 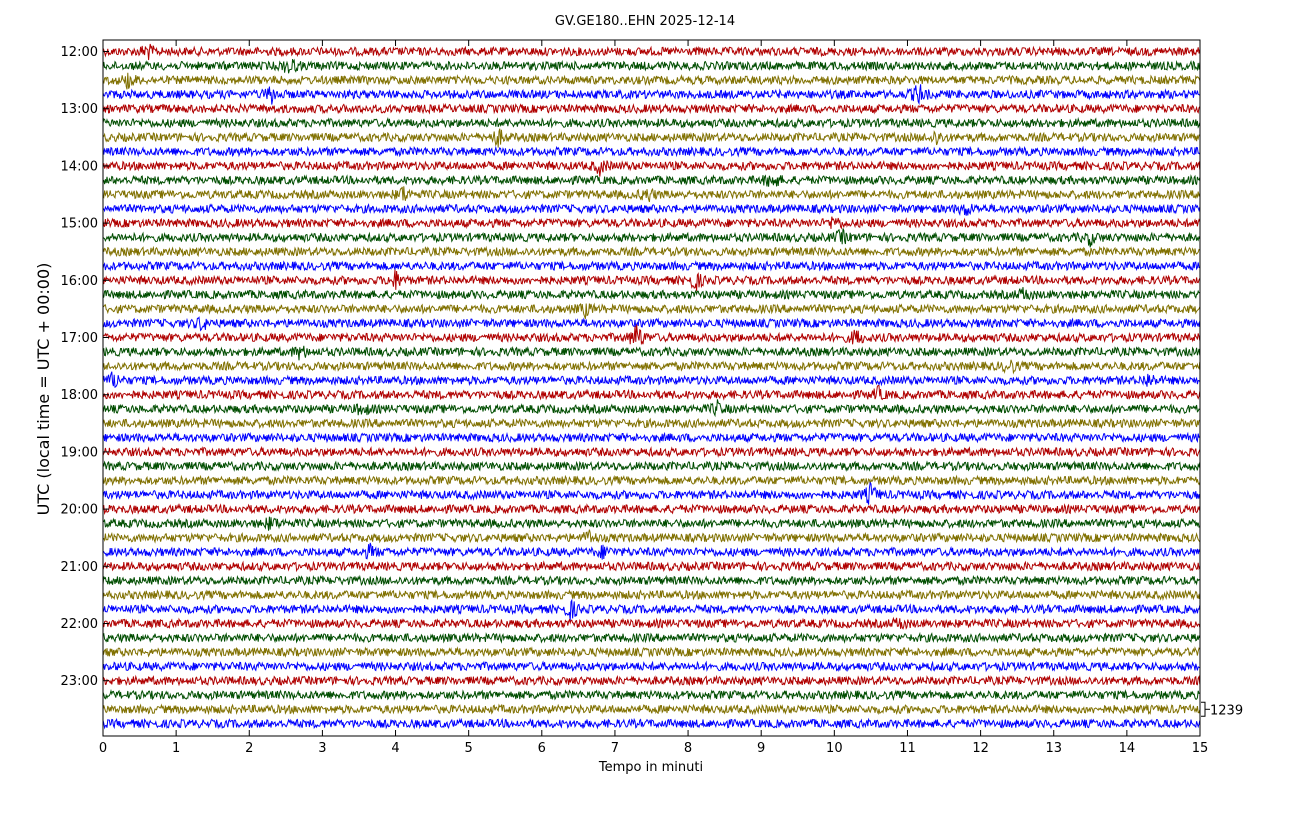 I want to click on x-tick-label: 9, so click(x=761, y=748).